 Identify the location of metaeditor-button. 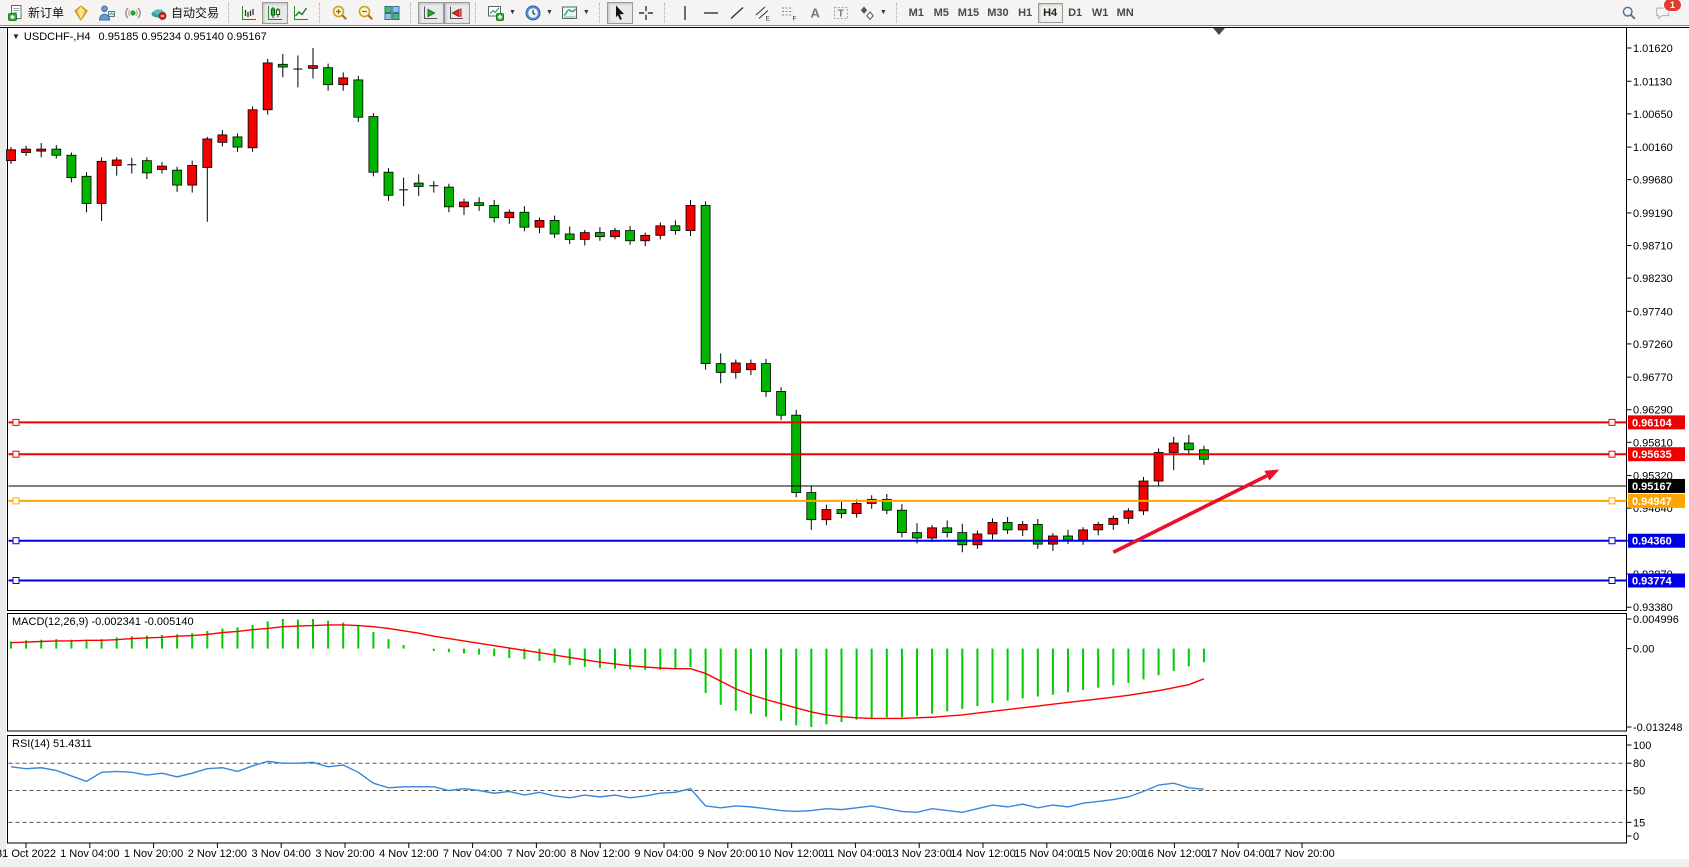
(81, 13).